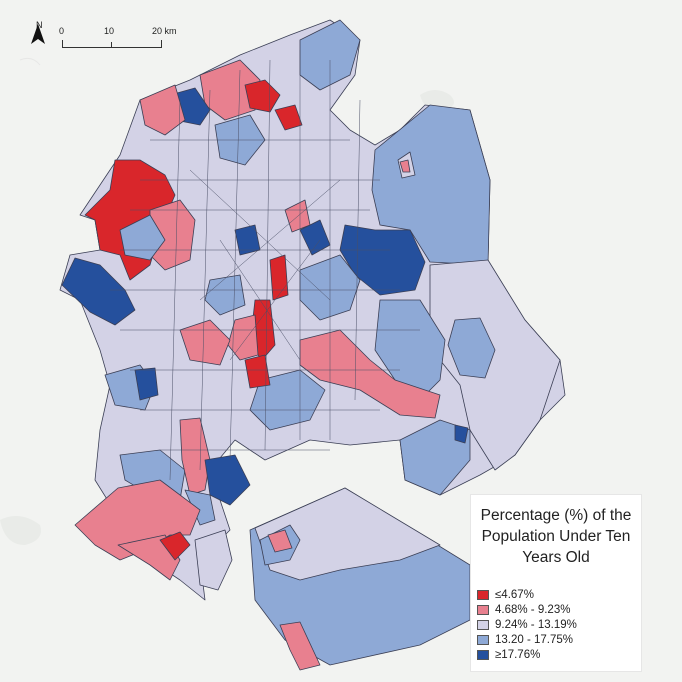 The image size is (682, 682). I want to click on tract-southeast-pink, so click(280, 541).